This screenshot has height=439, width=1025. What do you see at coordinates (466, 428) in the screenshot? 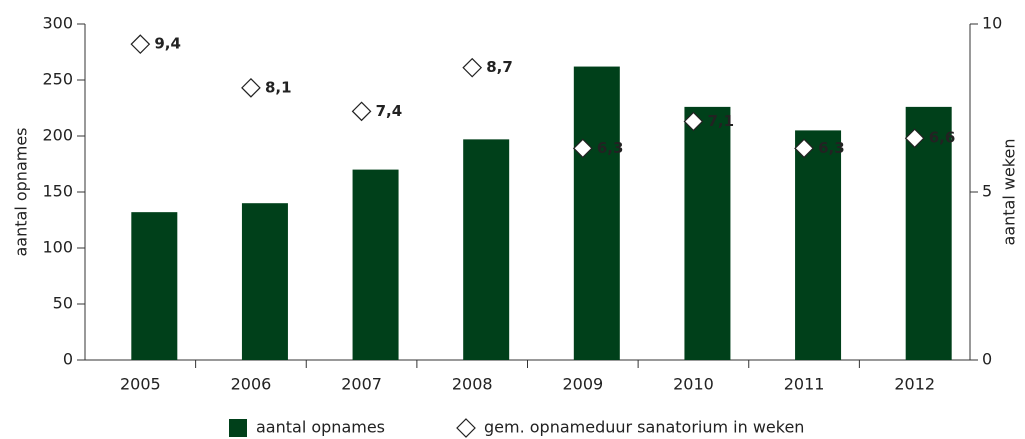
I see `legend-marker` at bounding box center [466, 428].